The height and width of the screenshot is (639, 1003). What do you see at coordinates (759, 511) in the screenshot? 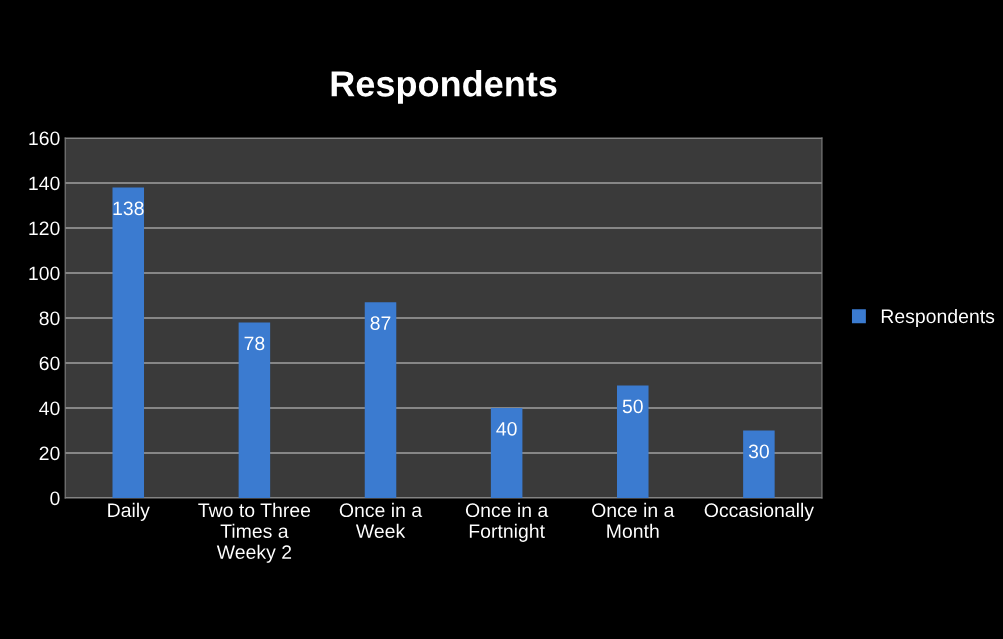
I see `x-tick-label: Occasionally` at bounding box center [759, 511].